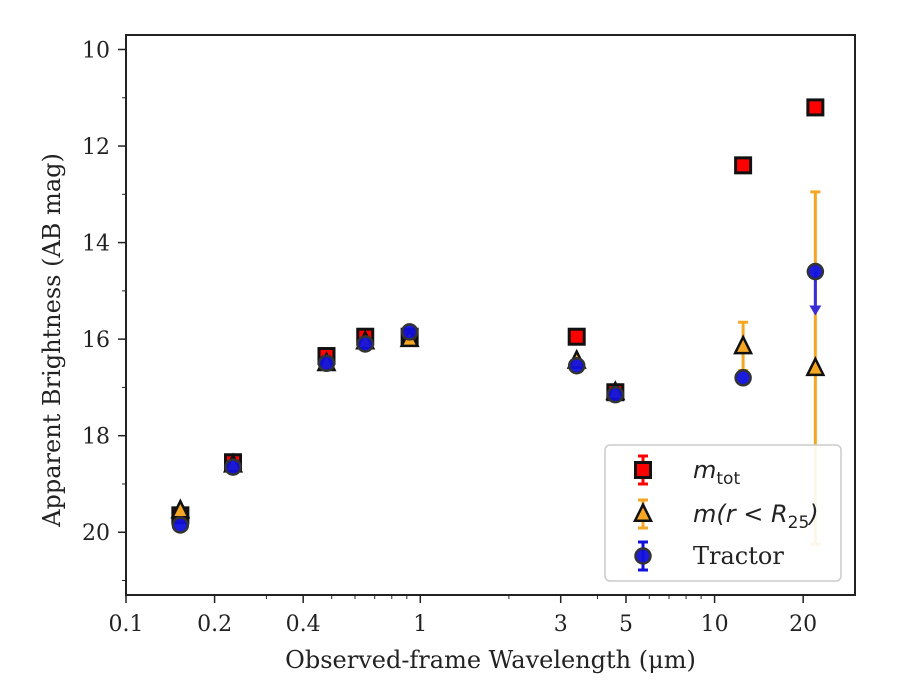  Describe the element at coordinates (96, 244) in the screenshot. I see `y-tick-label: 14` at that location.